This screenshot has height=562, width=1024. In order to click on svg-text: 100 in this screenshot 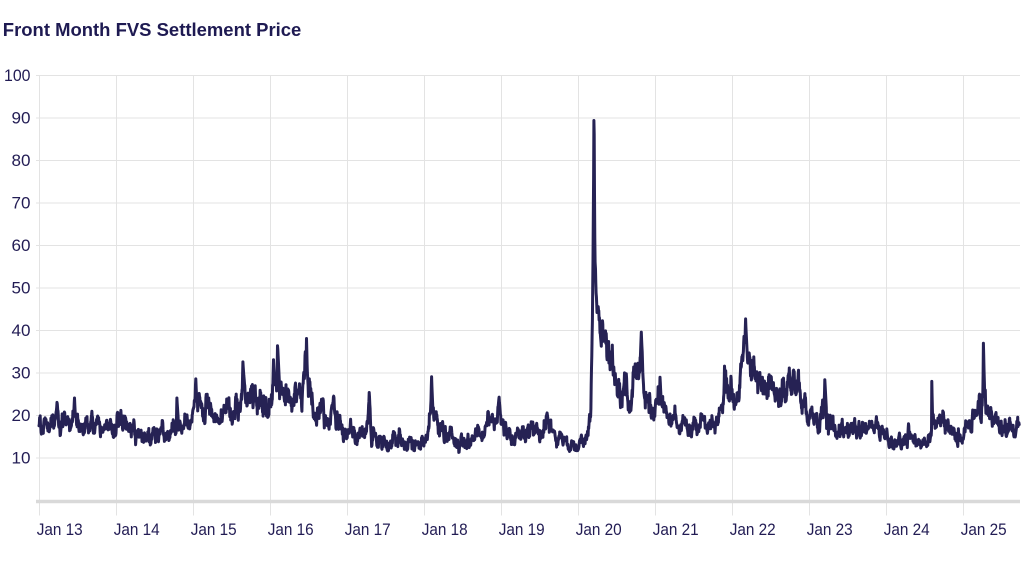, I will do `click(17, 76)`.